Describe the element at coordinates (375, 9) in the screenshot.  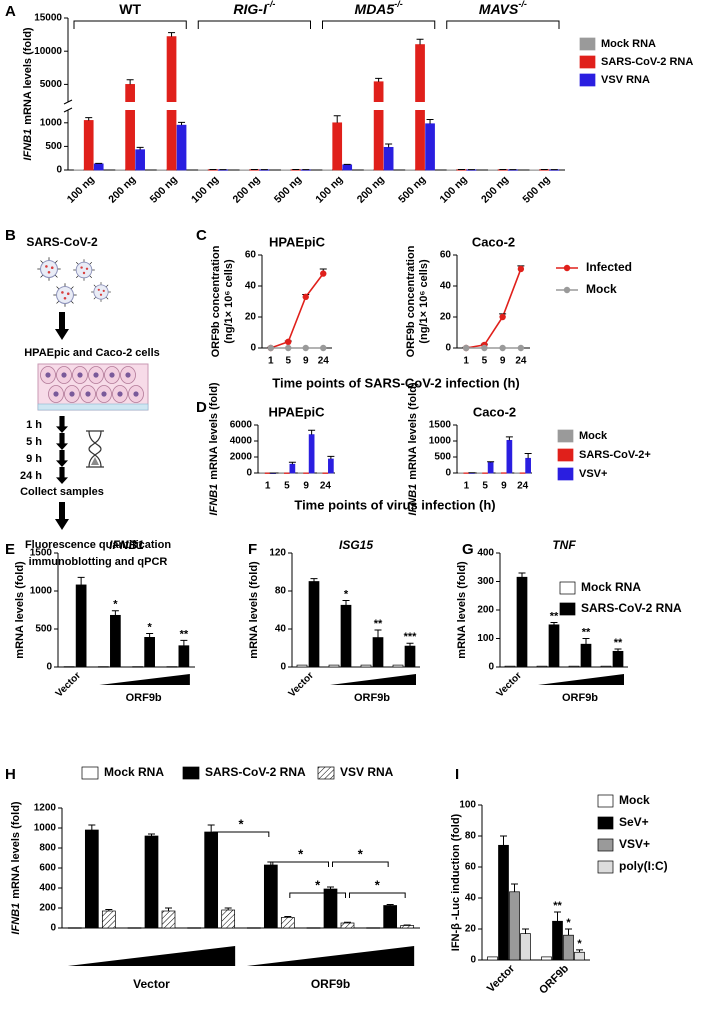
I see `group-name: MDA5` at that location.